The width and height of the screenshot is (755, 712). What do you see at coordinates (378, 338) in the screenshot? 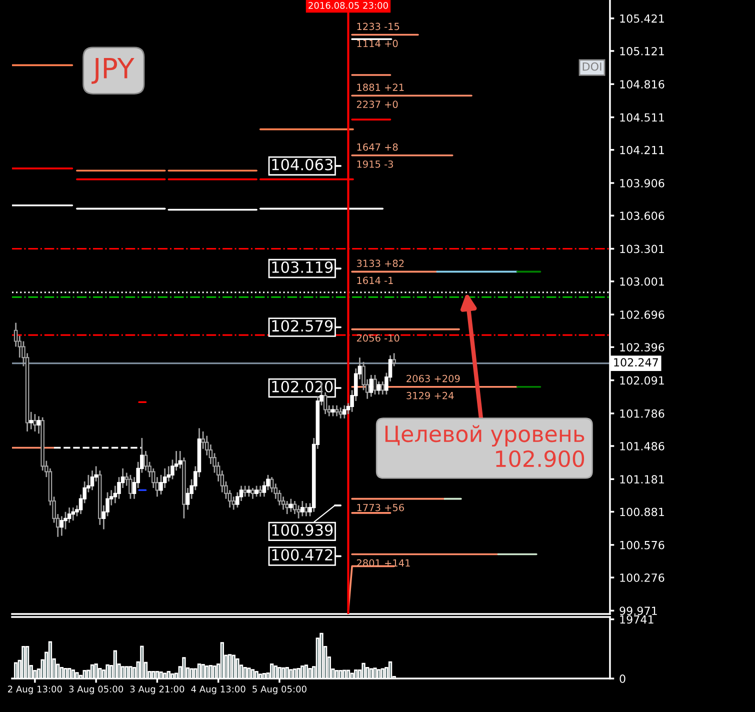
I see `annotation: 2056 -10` at bounding box center [378, 338].